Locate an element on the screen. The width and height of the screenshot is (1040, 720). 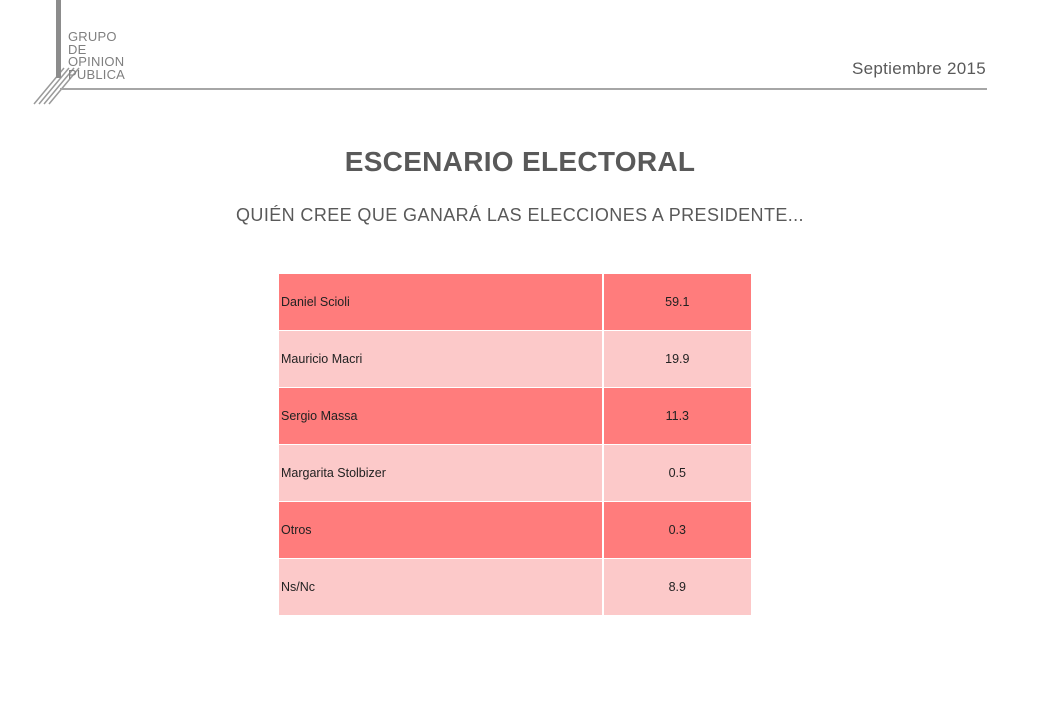
logo-line: PUBLICA is located at coordinates (97, 74).